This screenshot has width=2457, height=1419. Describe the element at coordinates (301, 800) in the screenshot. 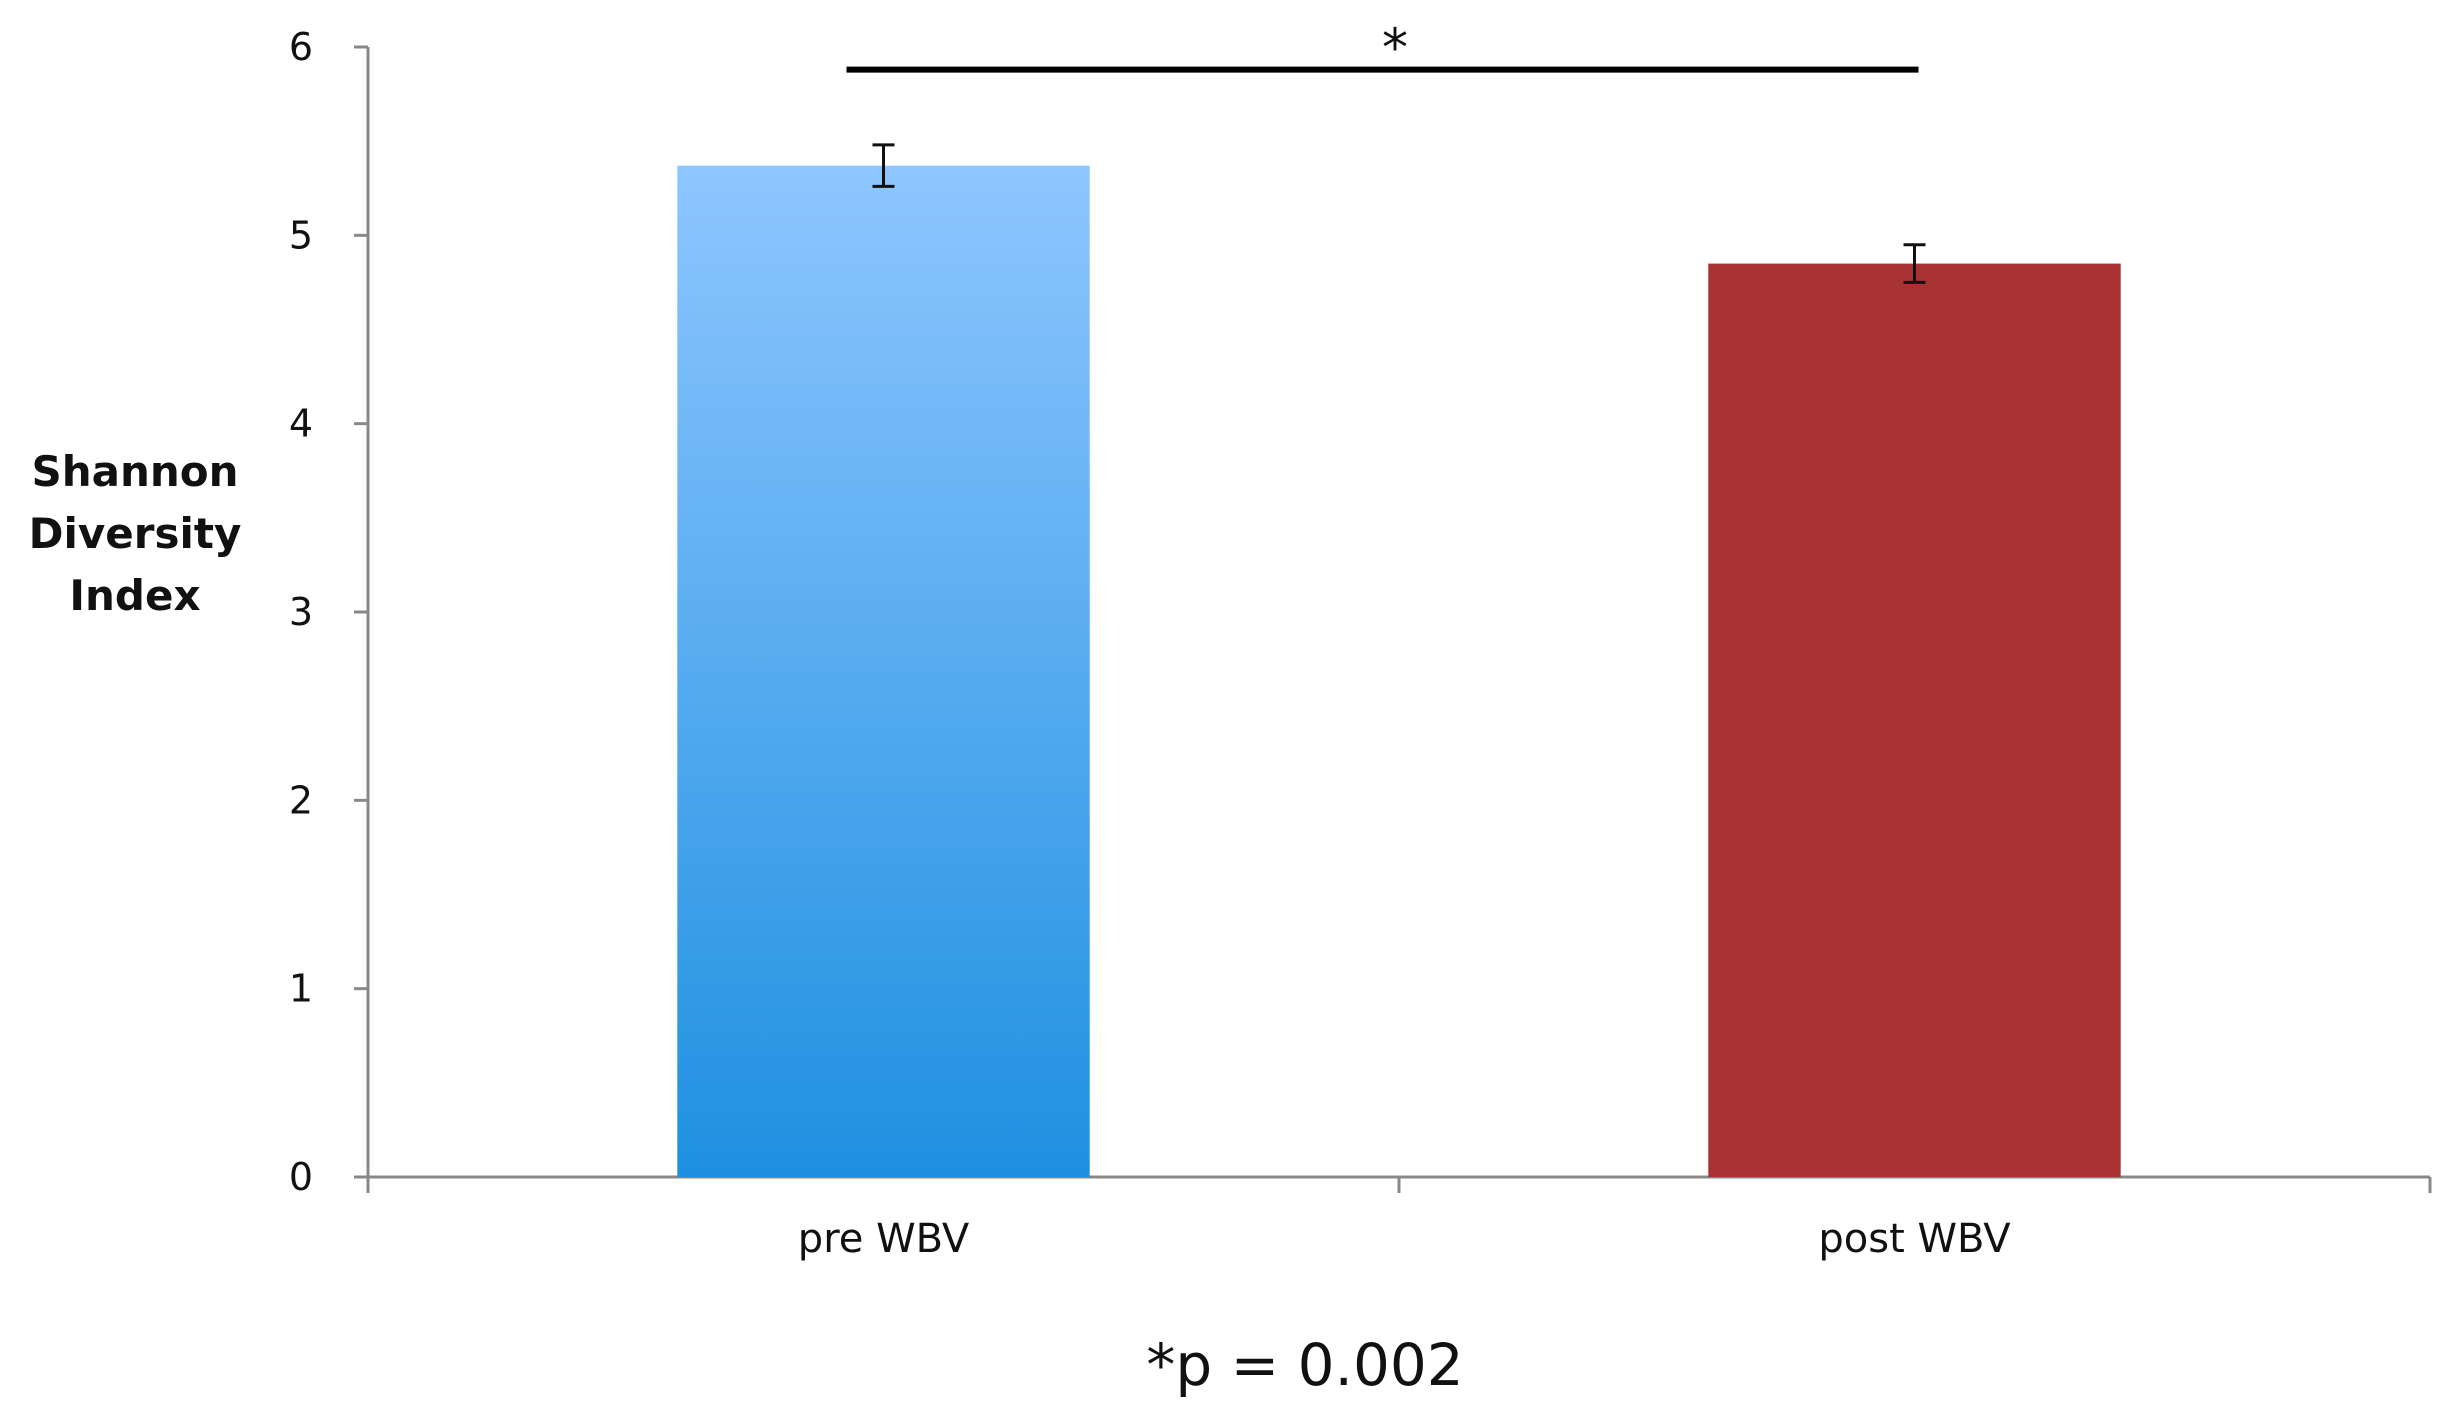

I see `y-tick-label: 2` at that location.